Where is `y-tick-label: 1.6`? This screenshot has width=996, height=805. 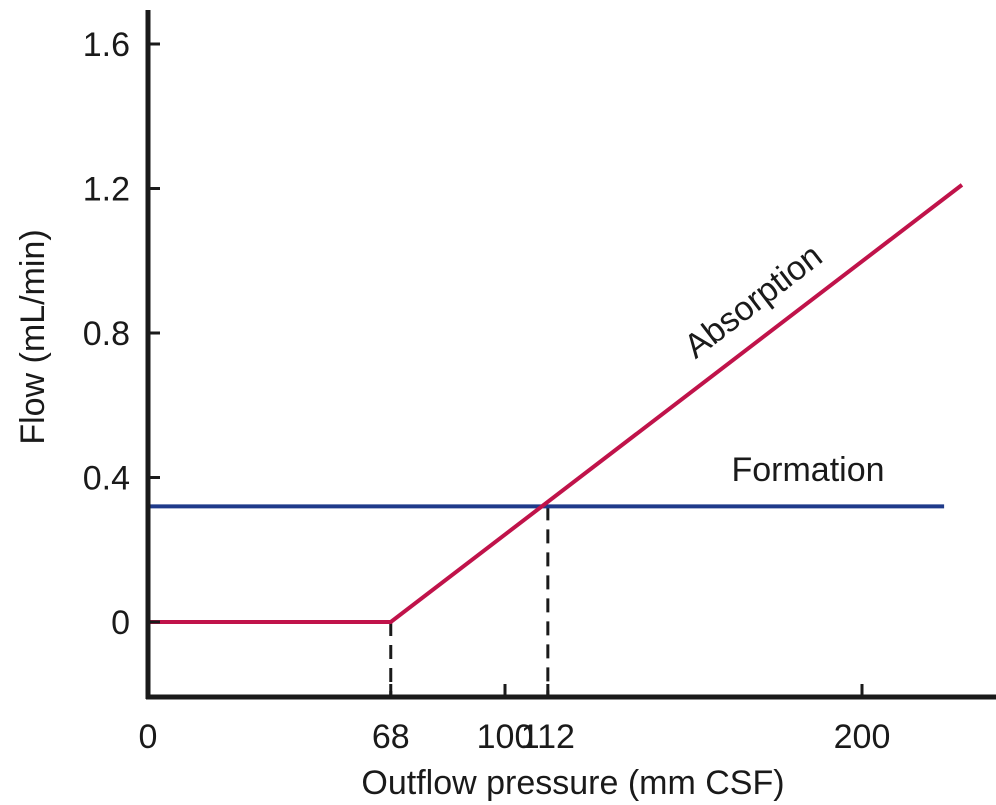 y-tick-label: 1.6 is located at coordinates (106, 45).